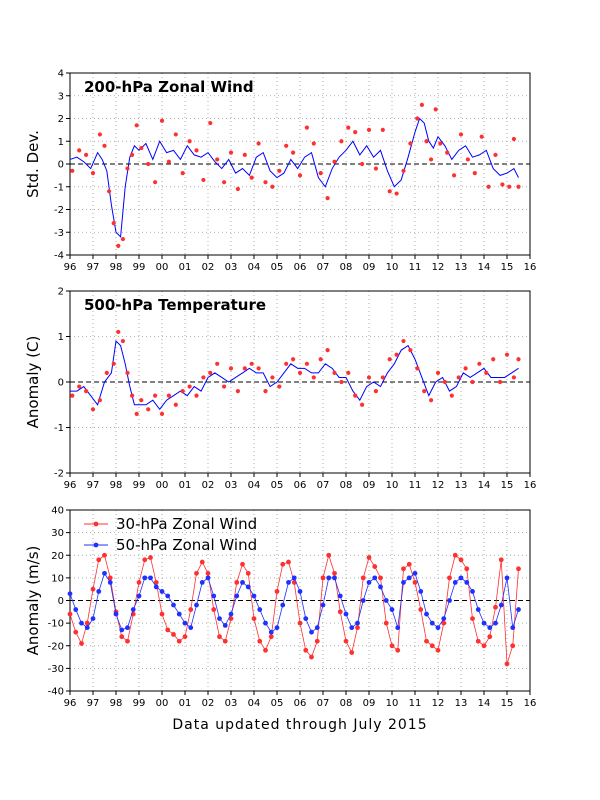 This screenshot has width=600, height=800. Describe the element at coordinates (323, 485) in the screenshot. I see `x-tick-label: 07` at that location.